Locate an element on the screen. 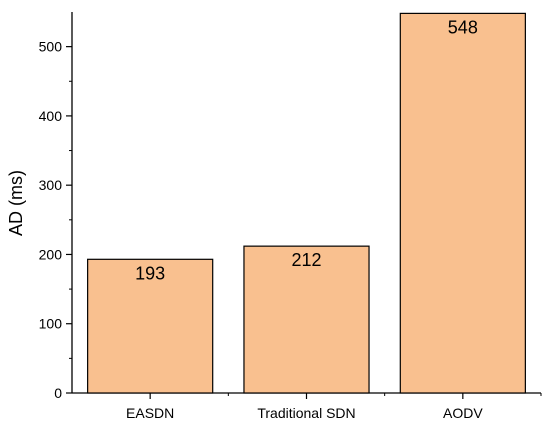 This screenshot has width=550, height=429. x-tick-label: EASDN is located at coordinates (150, 413).